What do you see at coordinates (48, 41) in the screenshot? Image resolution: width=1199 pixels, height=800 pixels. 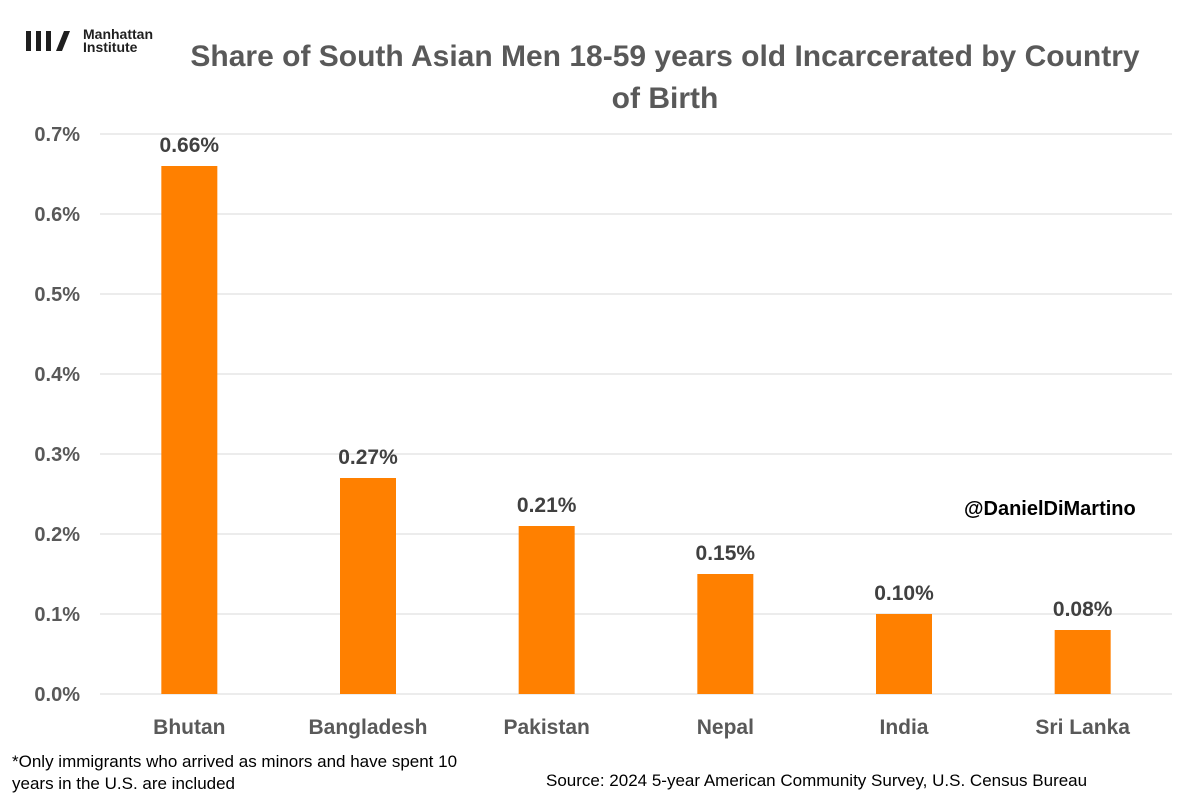 I see `manhattan-institute-logo-icon` at bounding box center [48, 41].